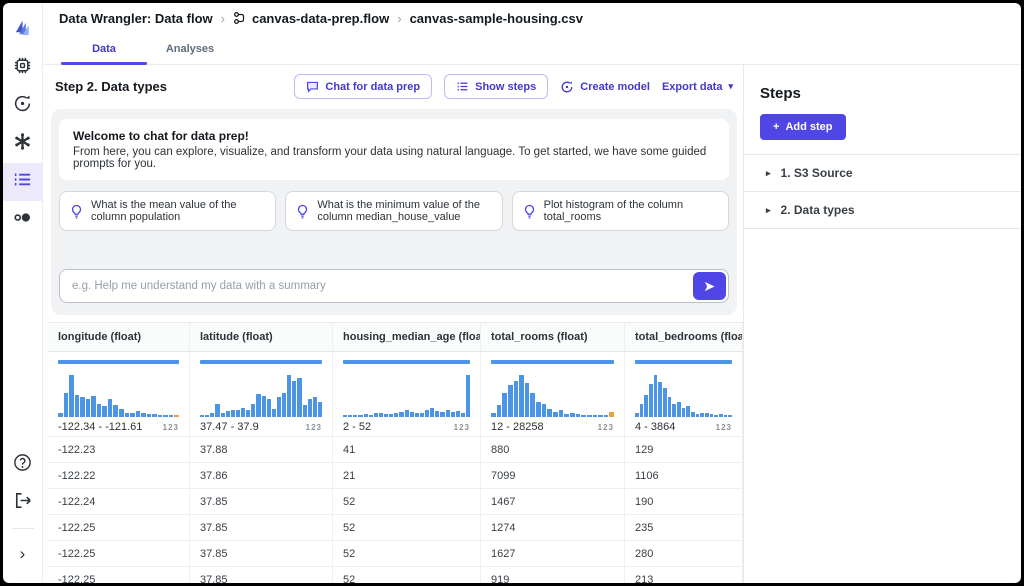 The height and width of the screenshot is (586, 1024). What do you see at coordinates (100, 427) in the screenshot?
I see `column-range: -122.34 - -121.61` at bounding box center [100, 427].